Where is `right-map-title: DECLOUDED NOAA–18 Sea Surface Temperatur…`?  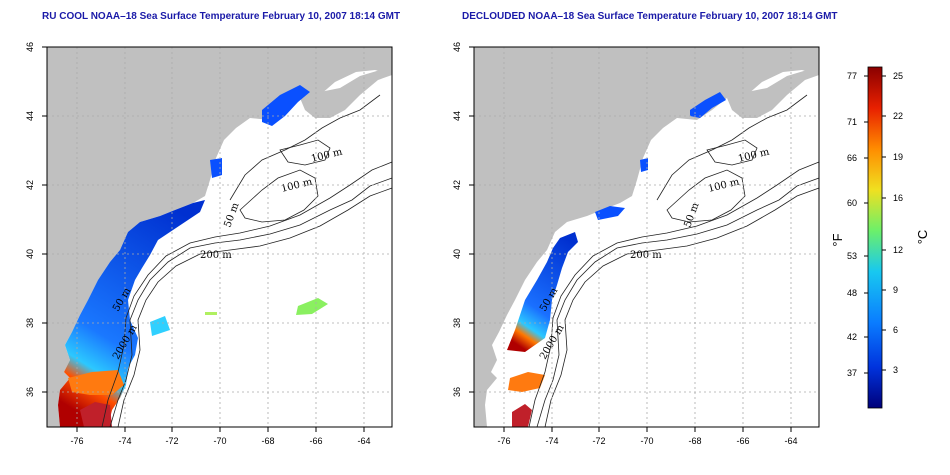
right-map-title: DECLOUDED NOAA–18 Sea Surface Temperatur… is located at coordinates (650, 16).